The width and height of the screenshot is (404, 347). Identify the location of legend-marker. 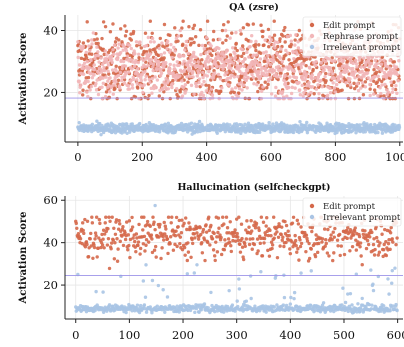
(312, 206).